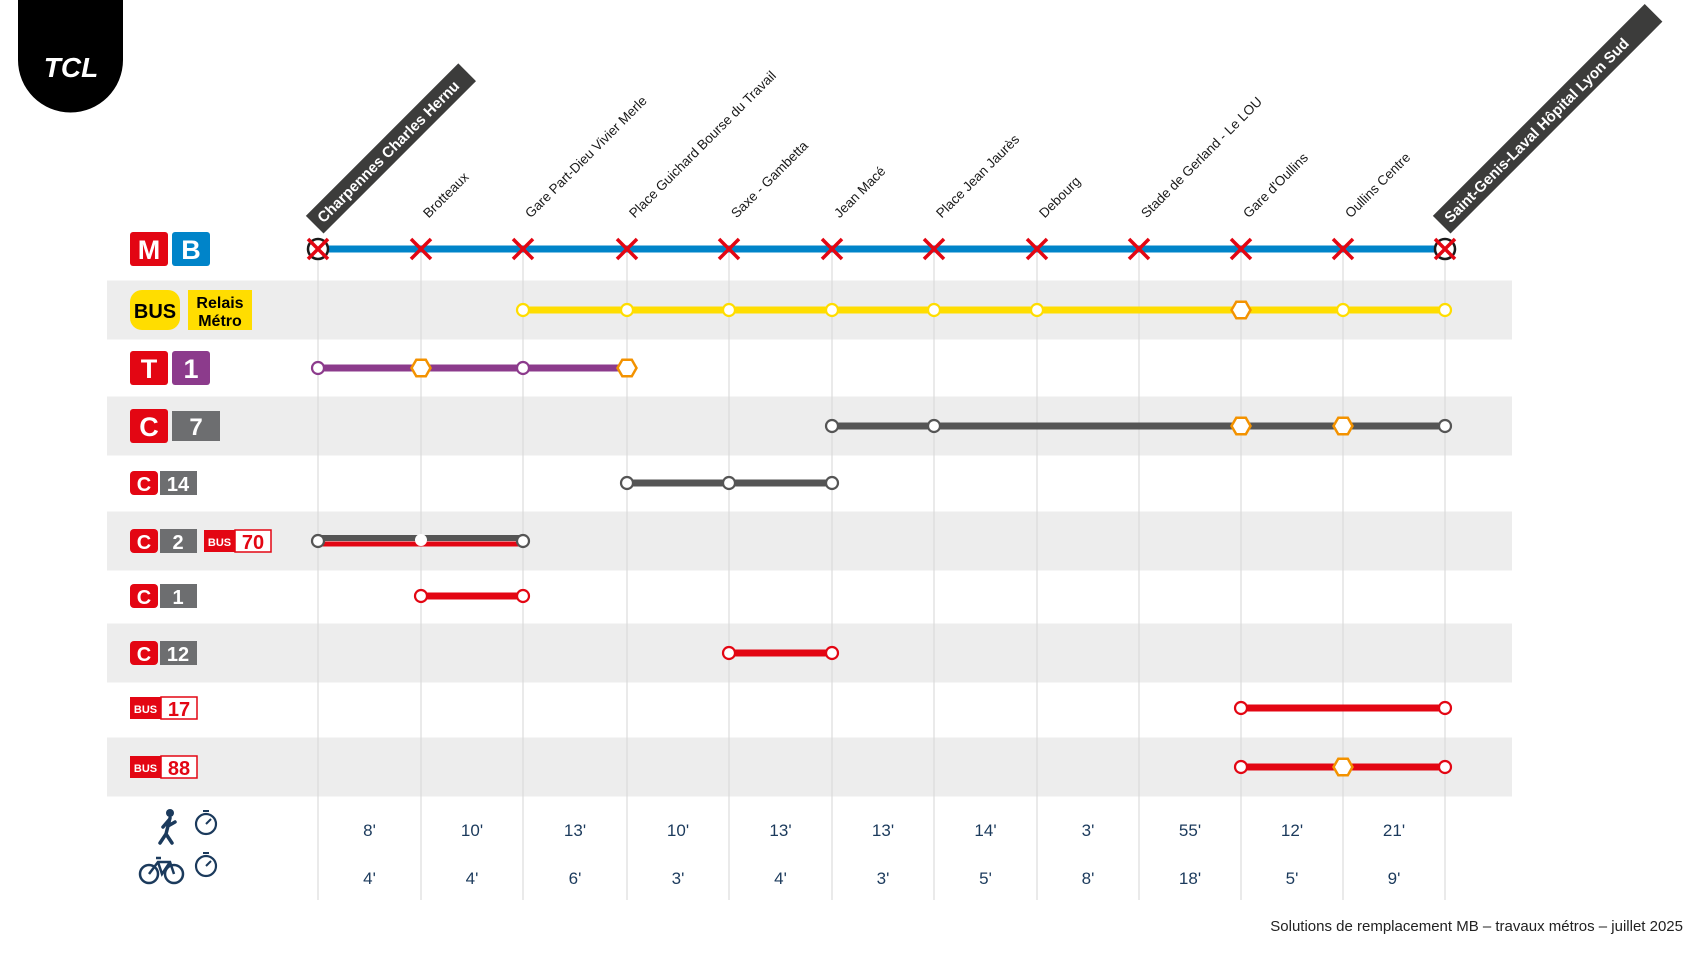 This screenshot has width=1699, height=955. I want to click on bike-time: 9', so click(1394, 878).